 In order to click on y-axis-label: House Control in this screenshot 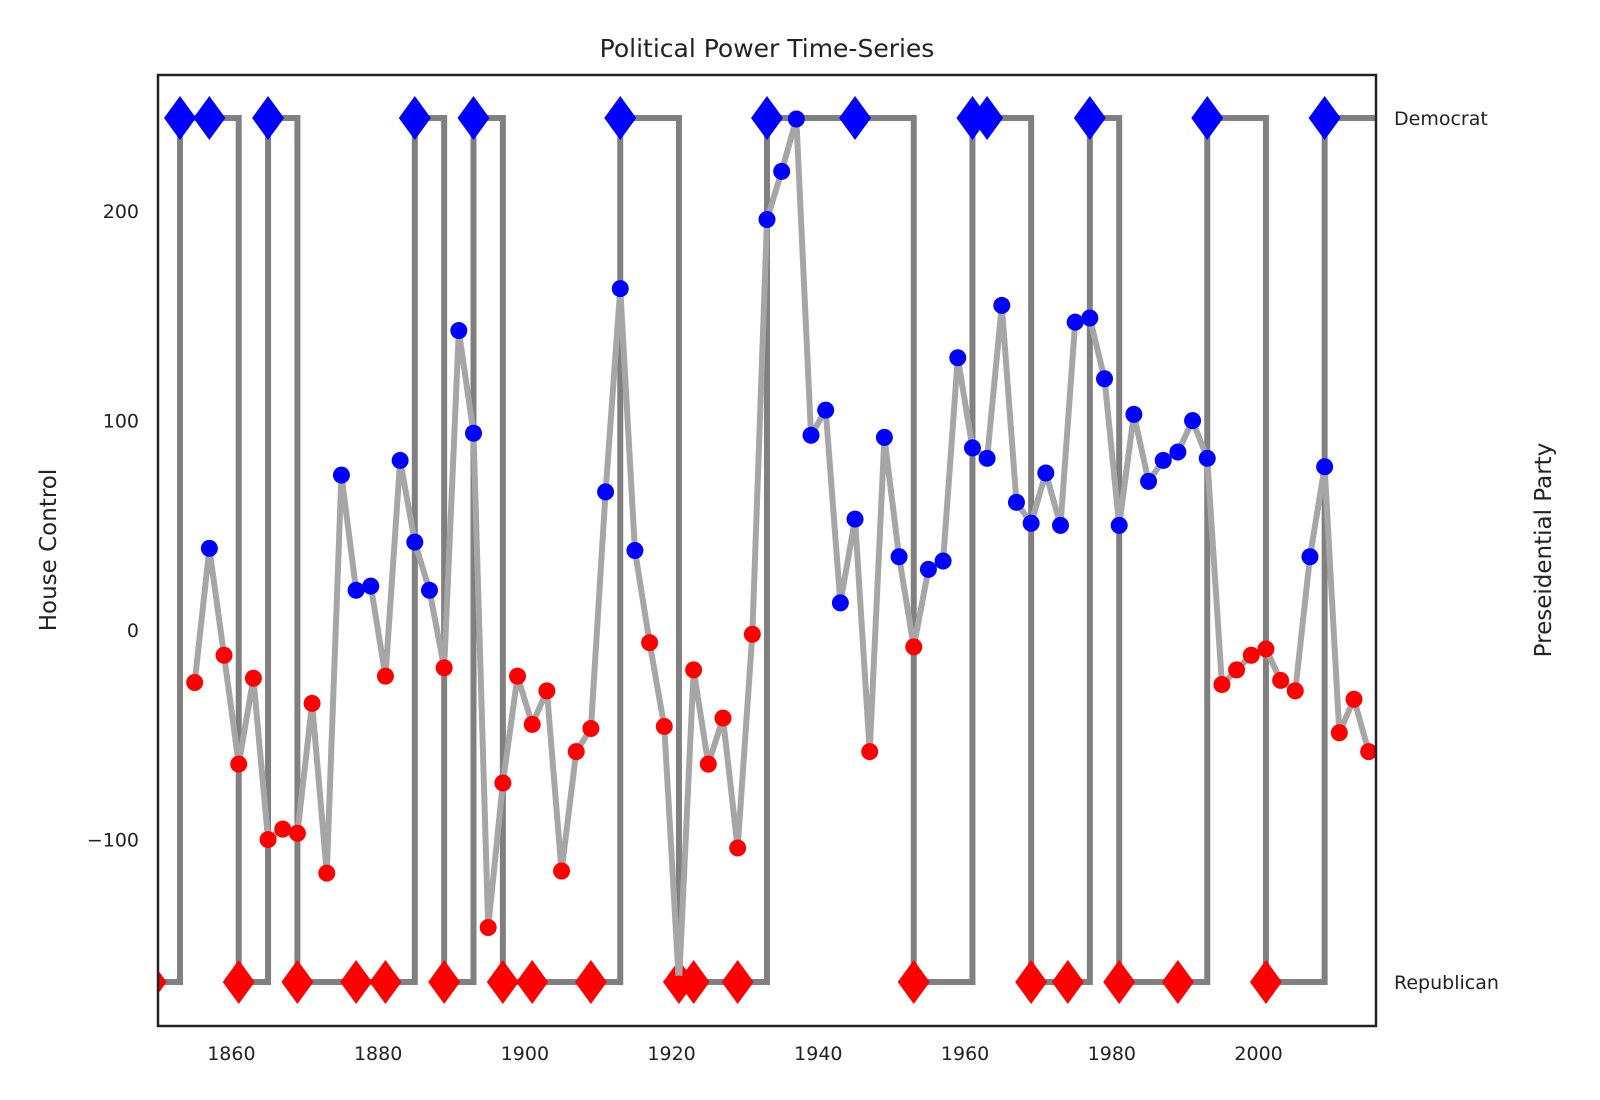, I will do `click(49, 550)`.